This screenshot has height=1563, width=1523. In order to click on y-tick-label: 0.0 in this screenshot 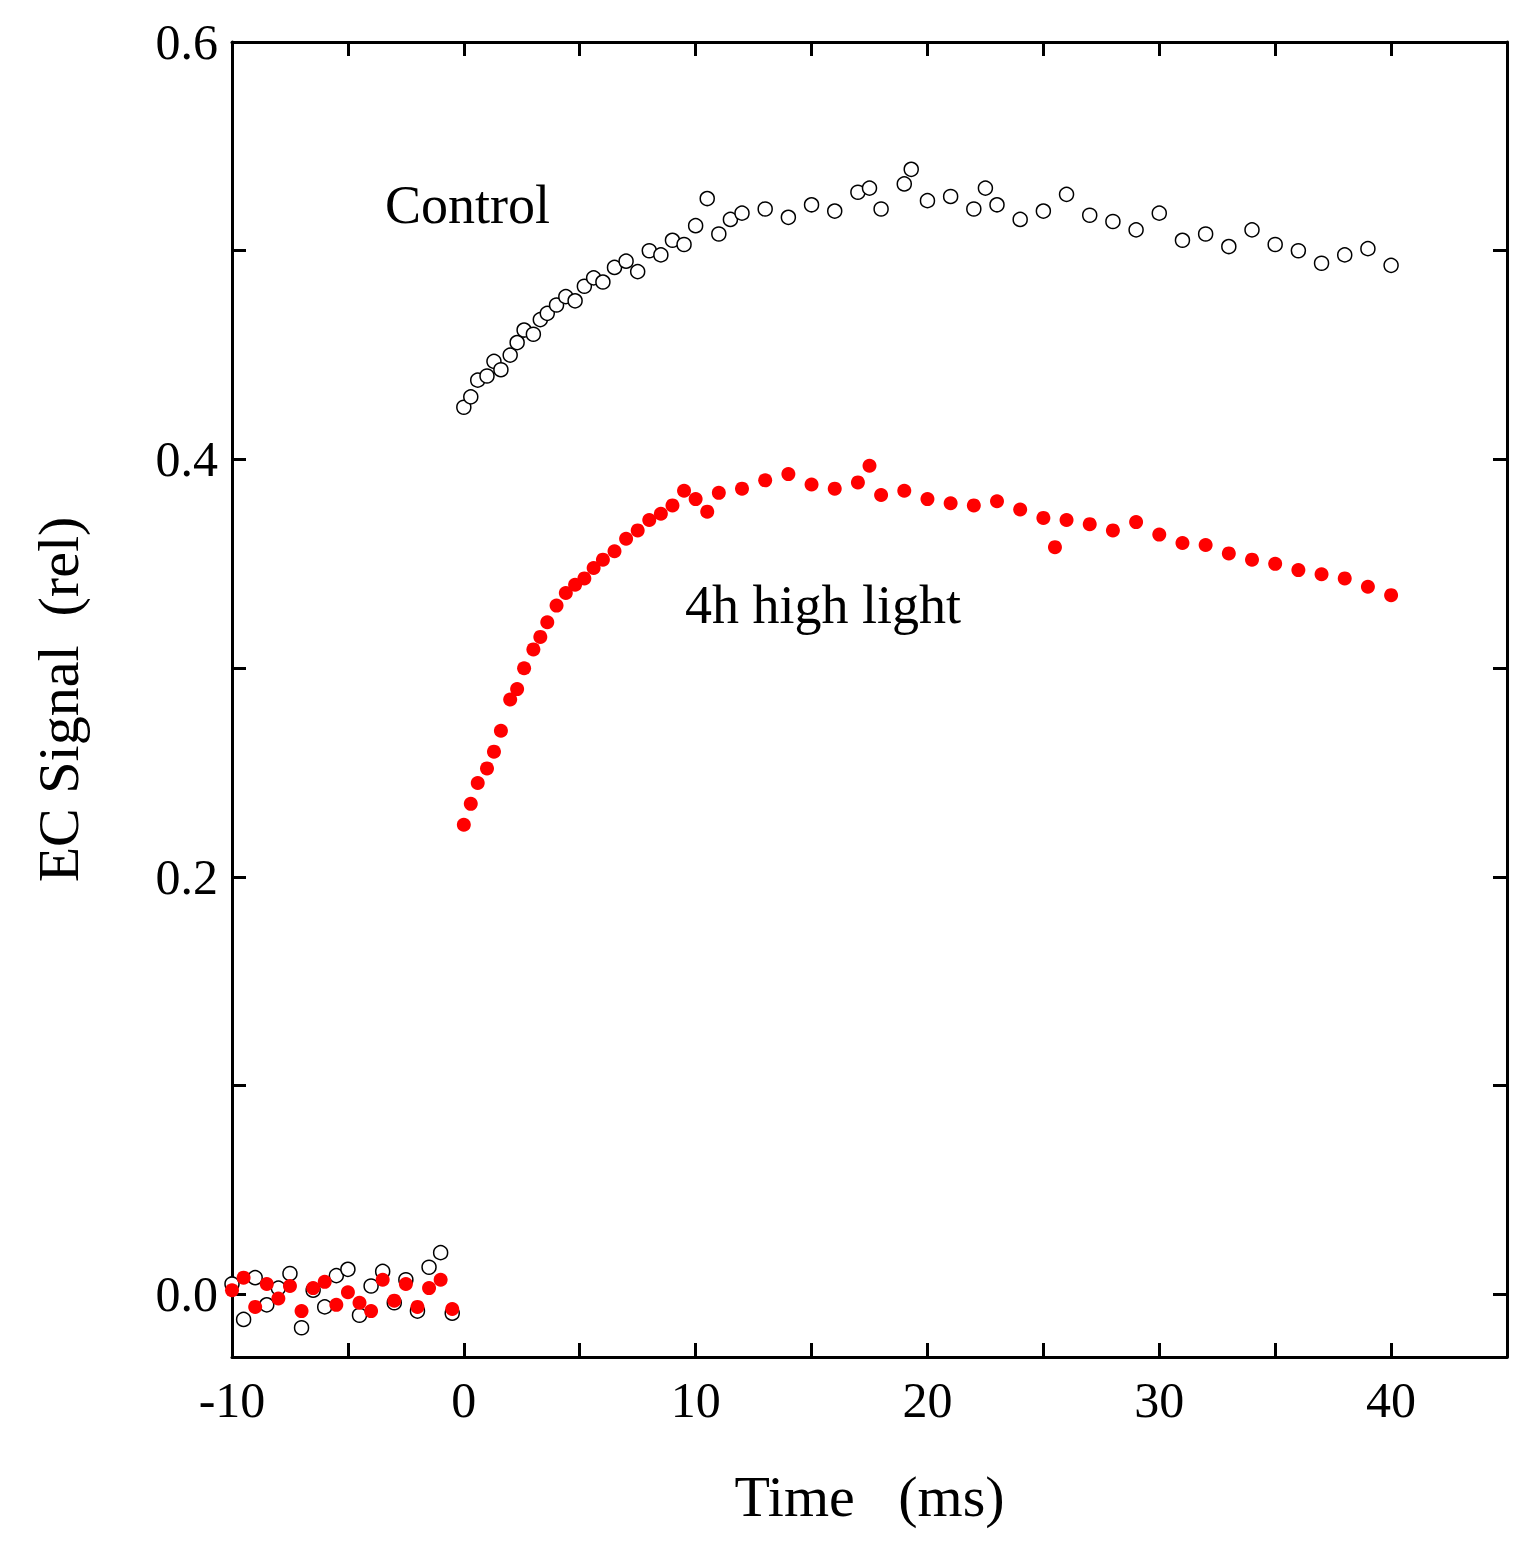, I will do `click(186, 1294)`.